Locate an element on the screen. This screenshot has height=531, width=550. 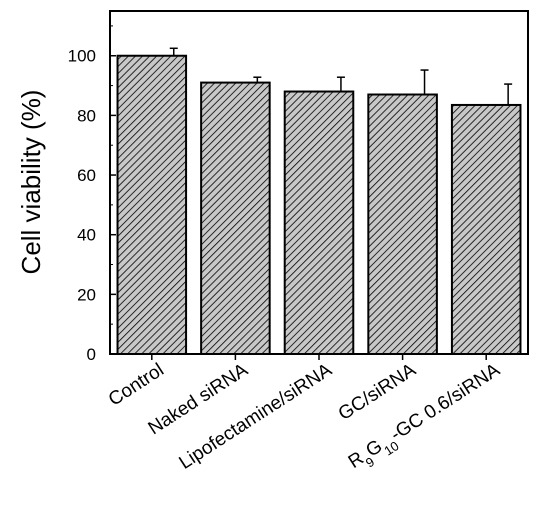
x-ticks-group is located at coordinates (319, 357).